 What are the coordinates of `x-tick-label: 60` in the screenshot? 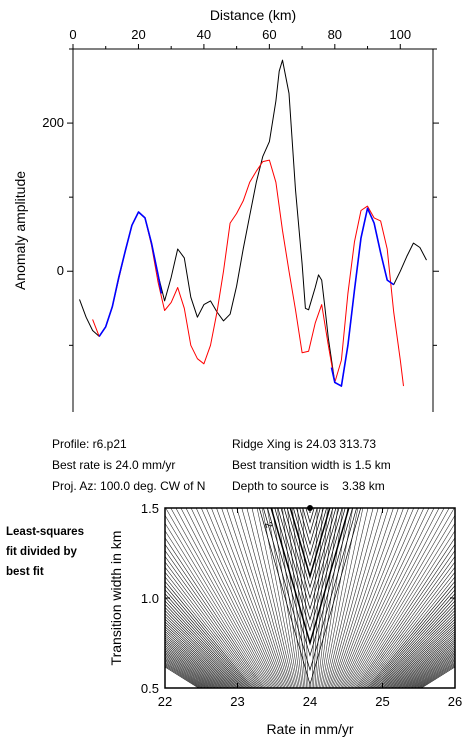 It's located at (269, 34).